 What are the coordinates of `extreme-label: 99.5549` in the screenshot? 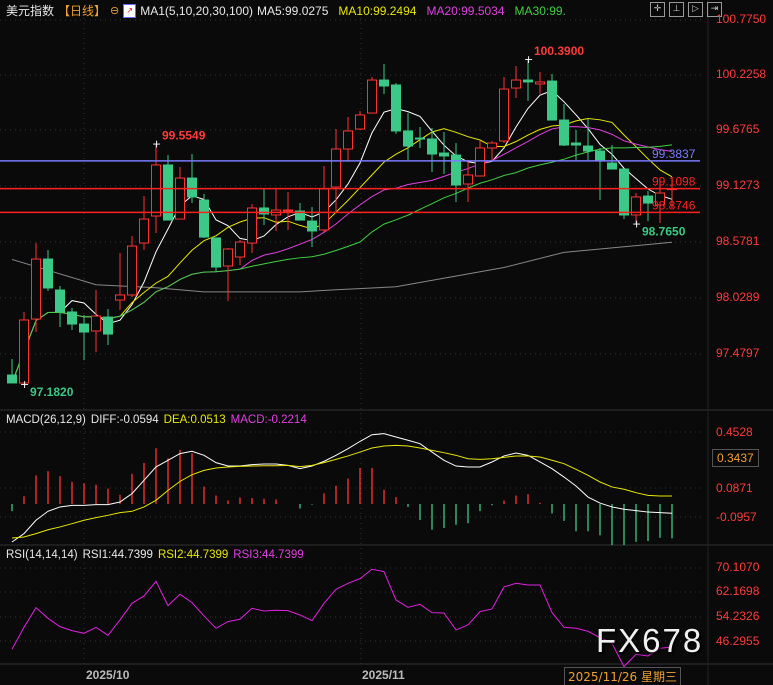 It's located at (184, 136).